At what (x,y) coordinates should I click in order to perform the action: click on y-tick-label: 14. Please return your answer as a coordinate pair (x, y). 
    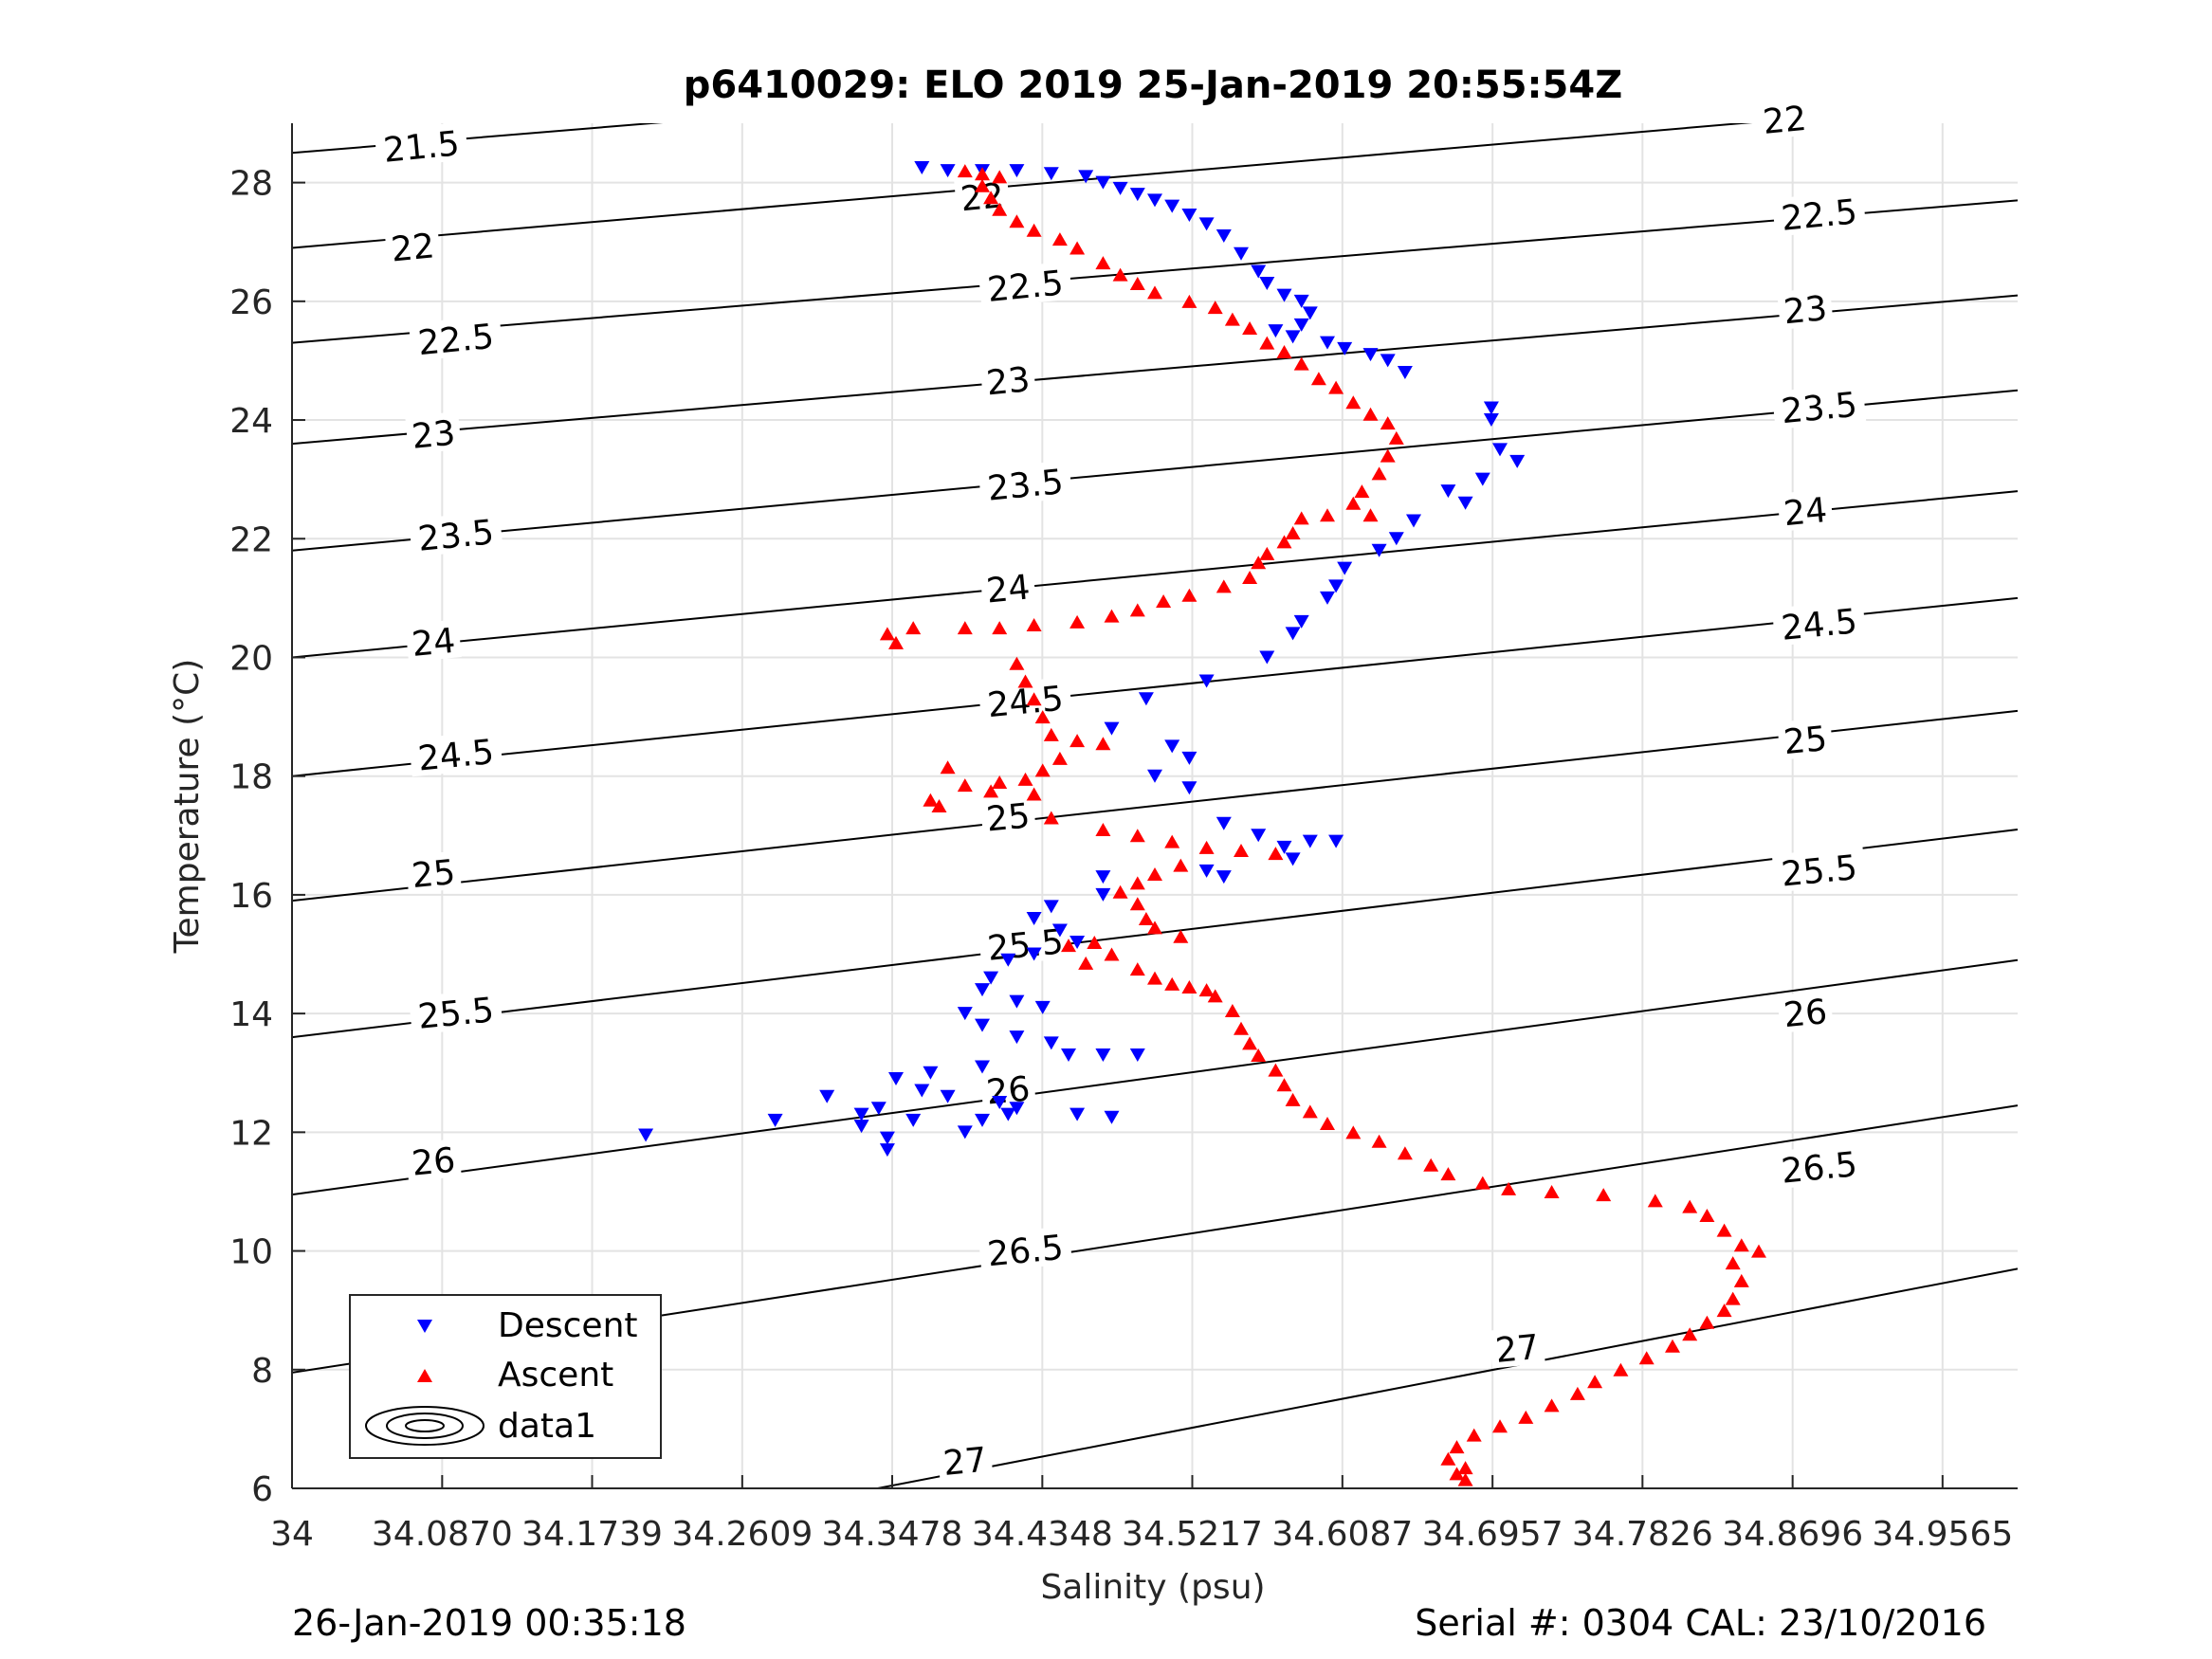
    Looking at the image, I should click on (251, 1014).